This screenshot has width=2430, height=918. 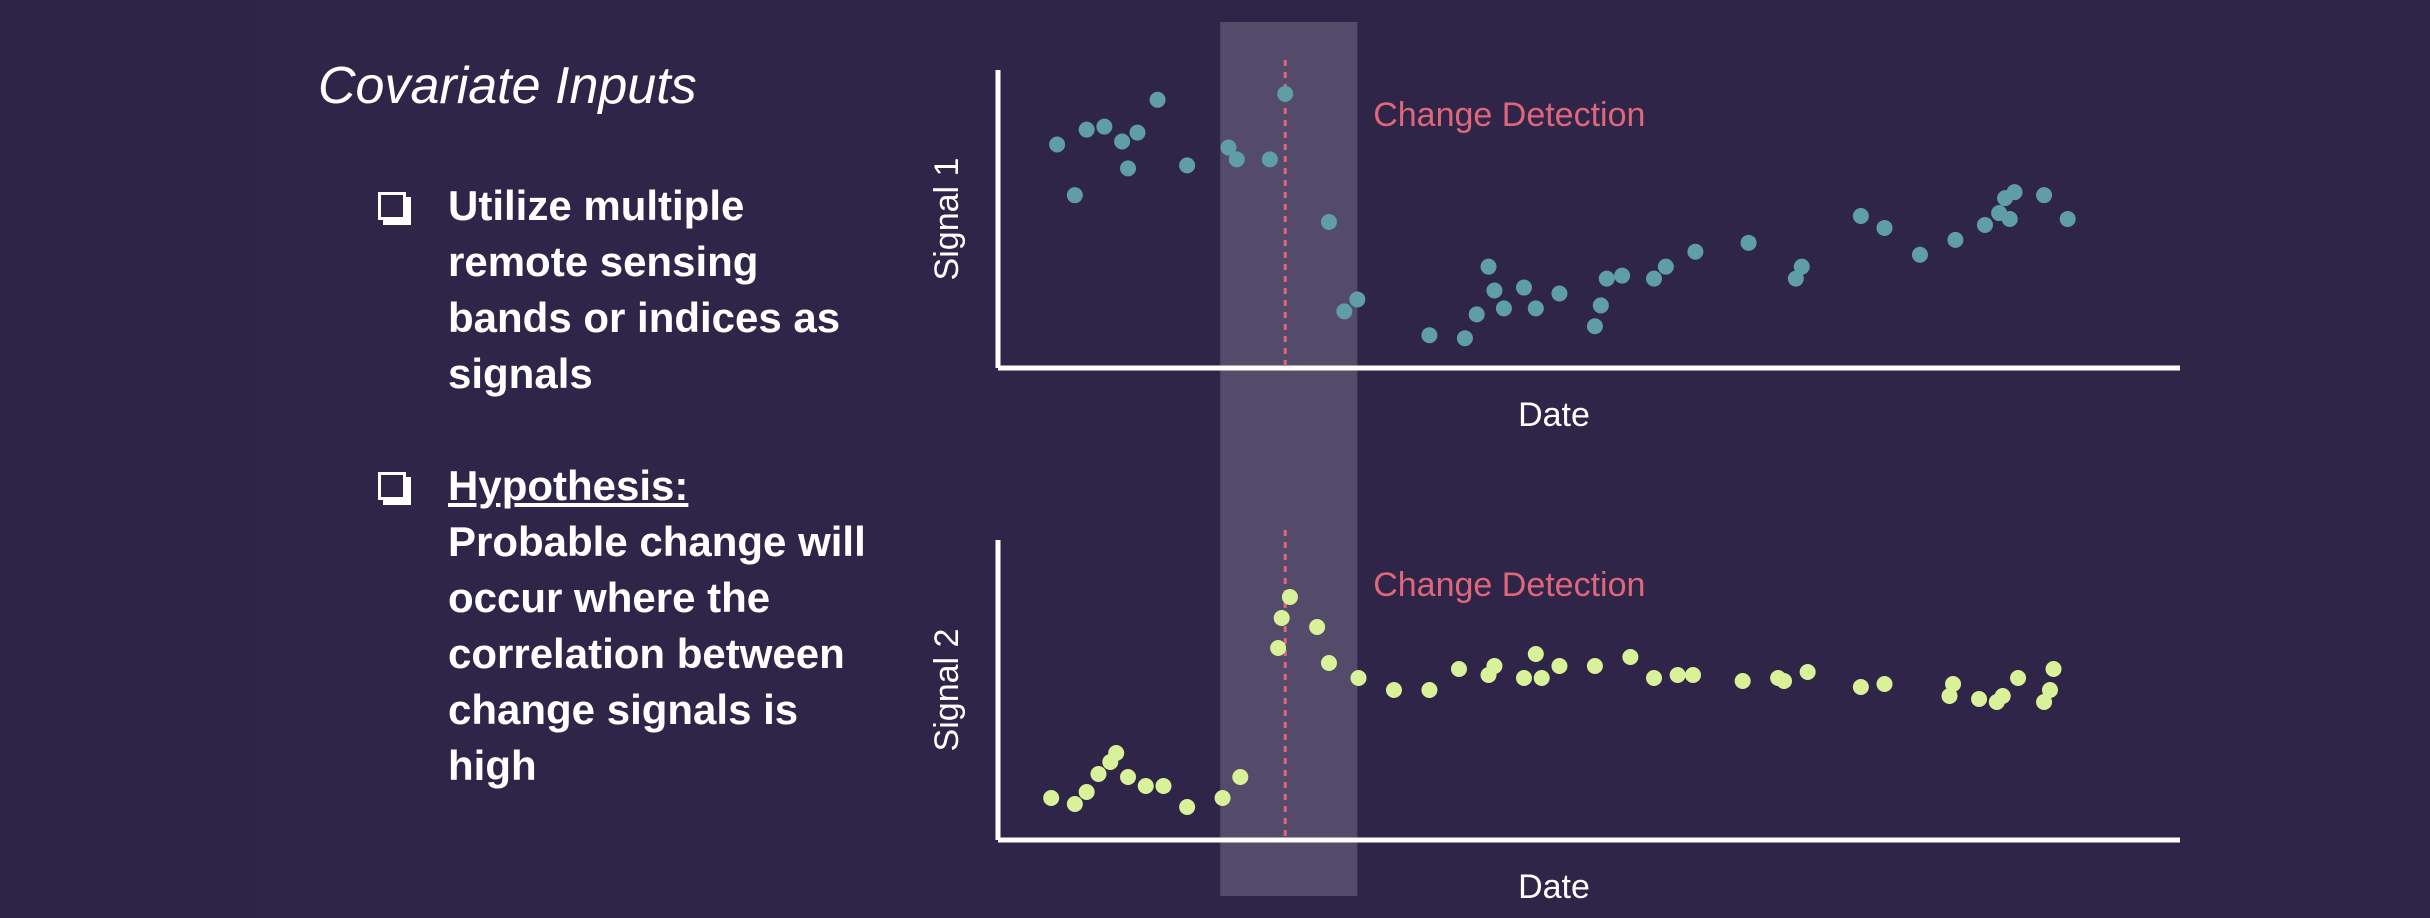 What do you see at coordinates (947, 690) in the screenshot?
I see `y-axis-label-2: Signal 2` at bounding box center [947, 690].